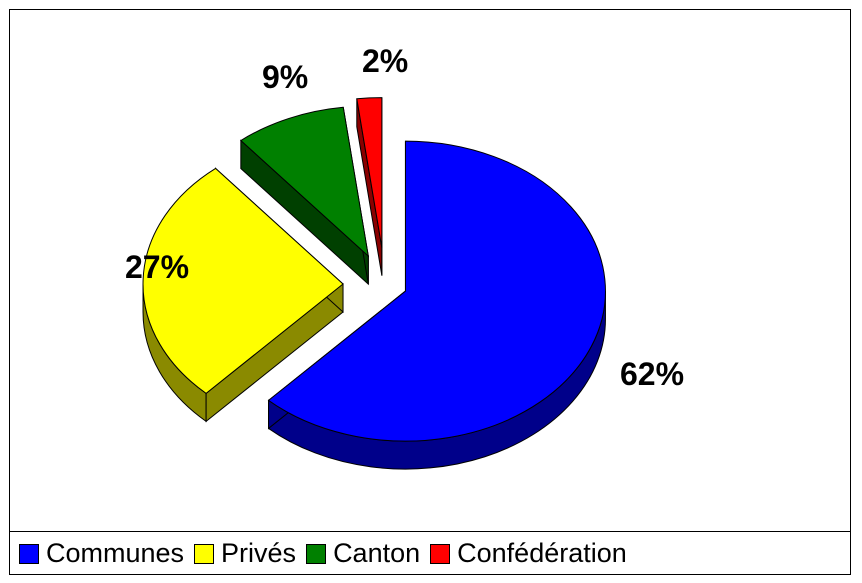 The image size is (862, 583). What do you see at coordinates (377, 553) in the screenshot?
I see `legend-label-canton: Canton` at bounding box center [377, 553].